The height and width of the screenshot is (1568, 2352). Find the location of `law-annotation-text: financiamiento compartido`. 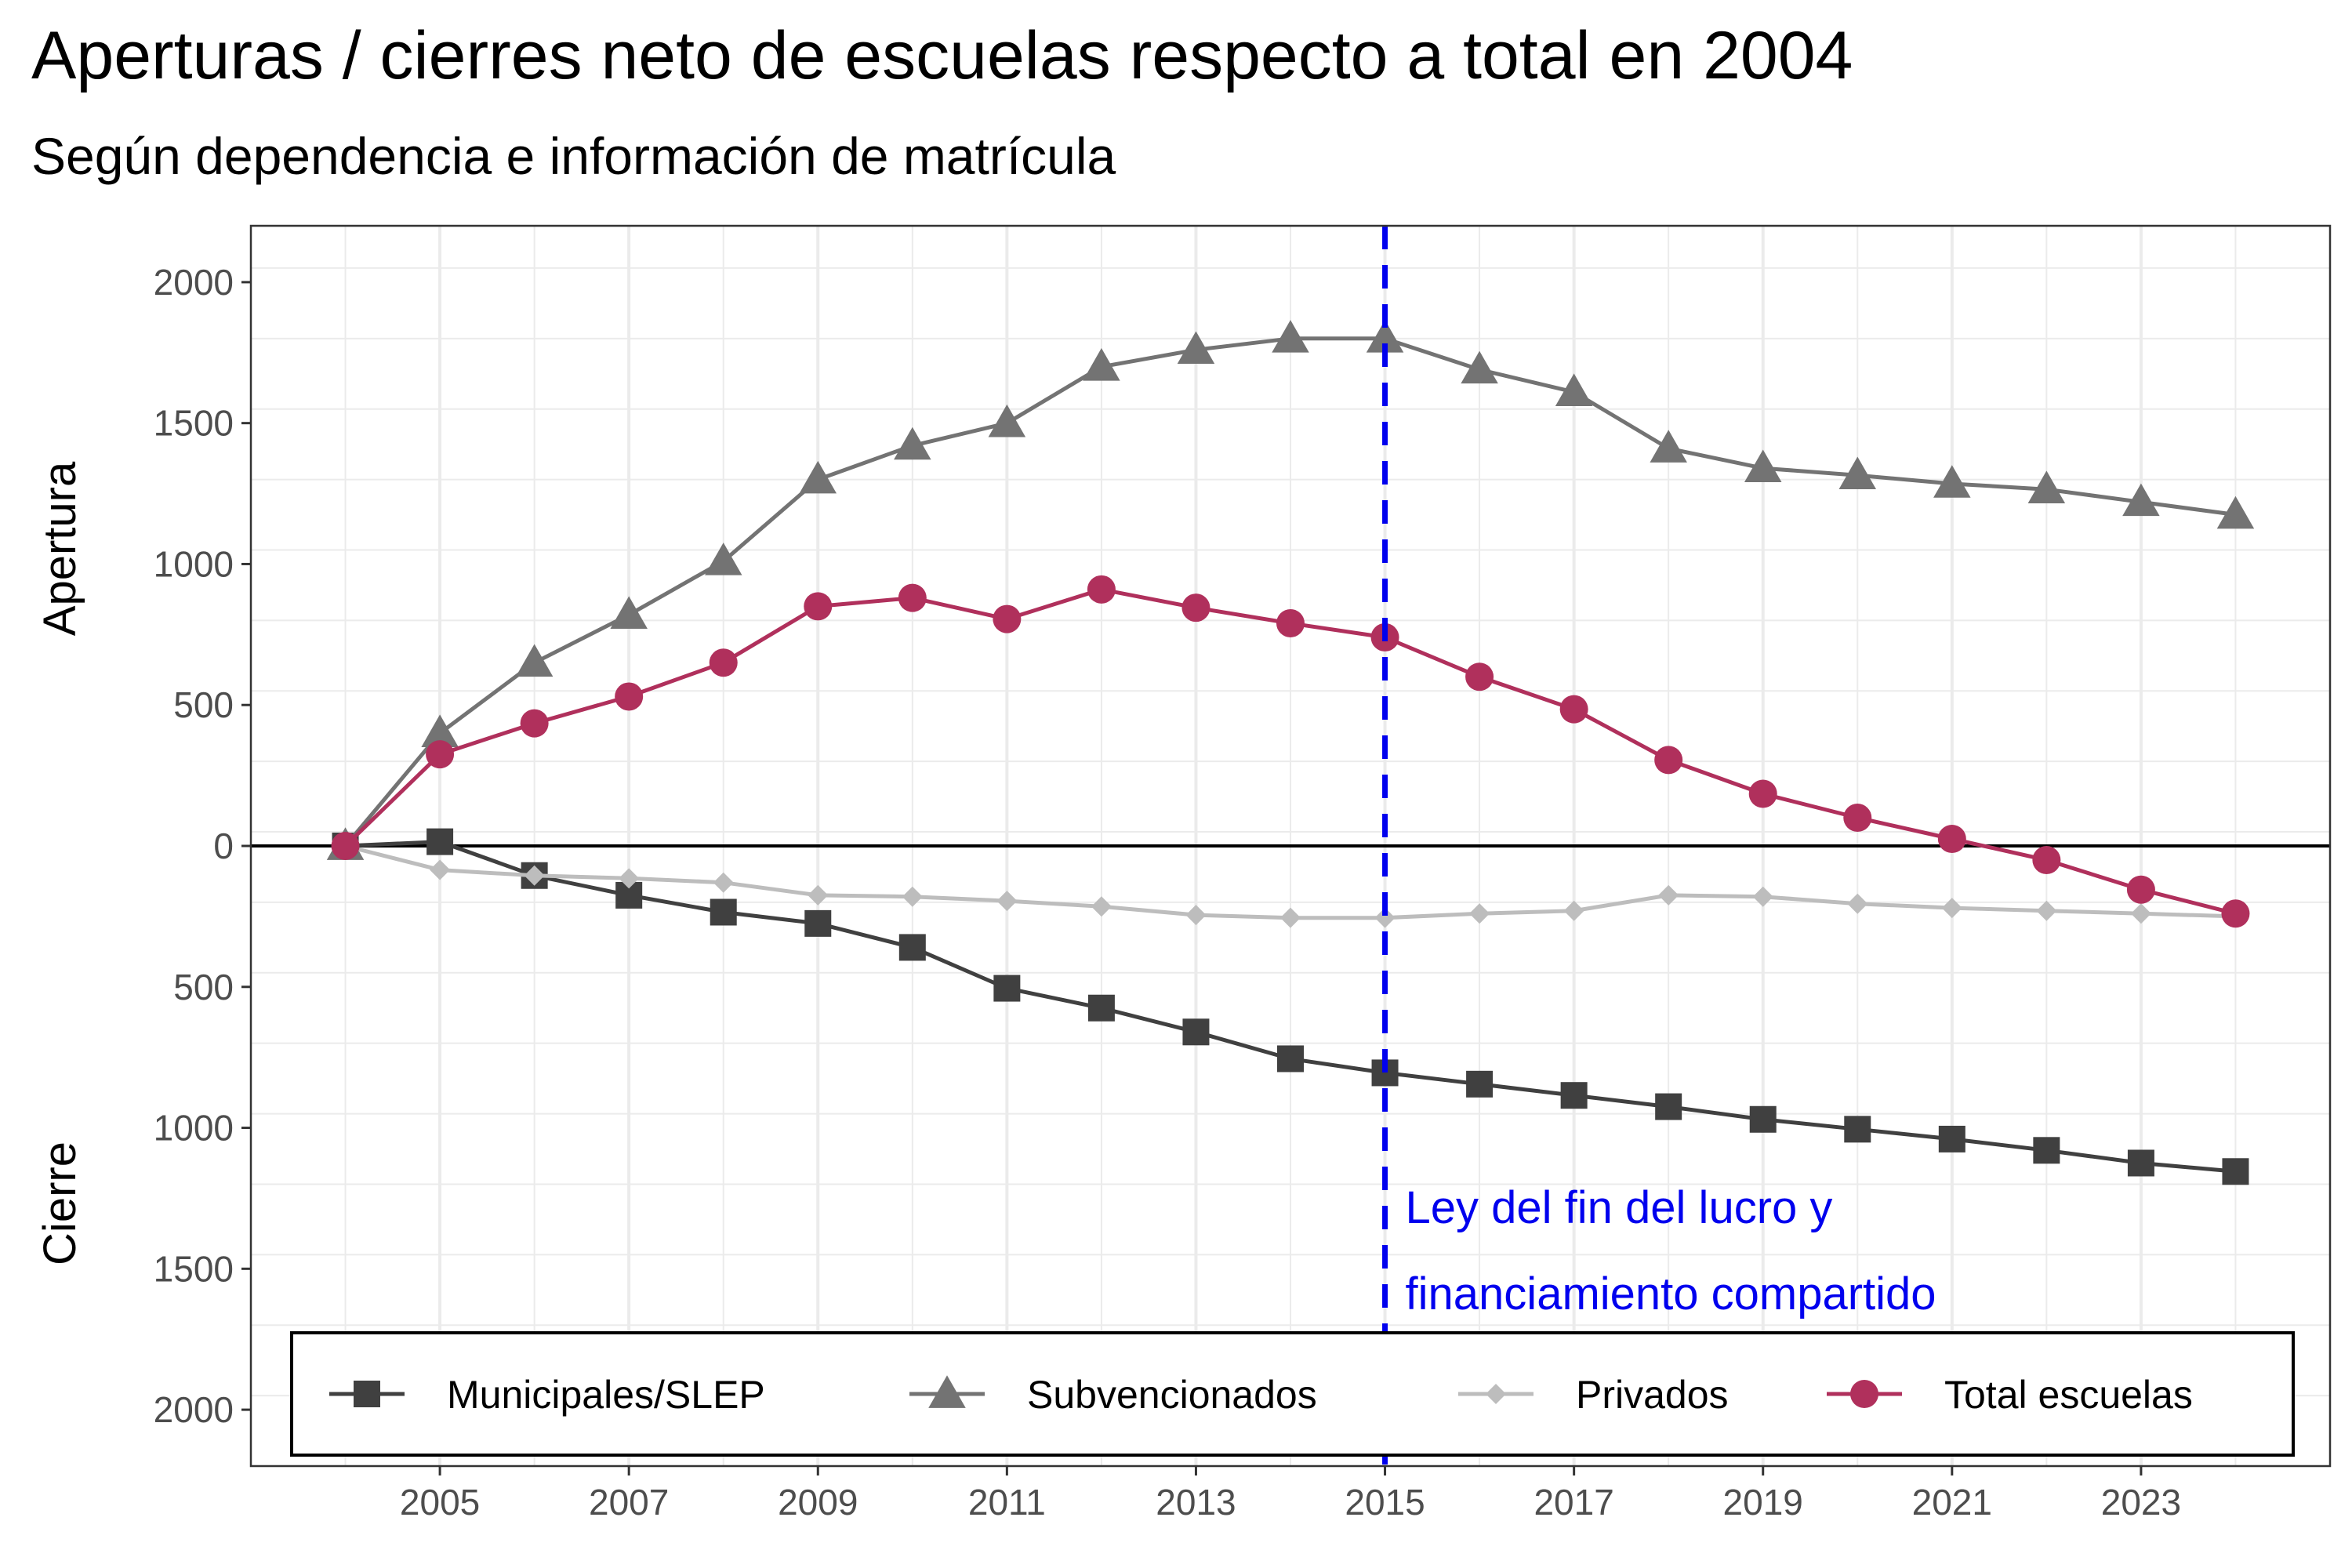

law-annotation-text: financiamiento compartido is located at coordinates (1671, 1294).